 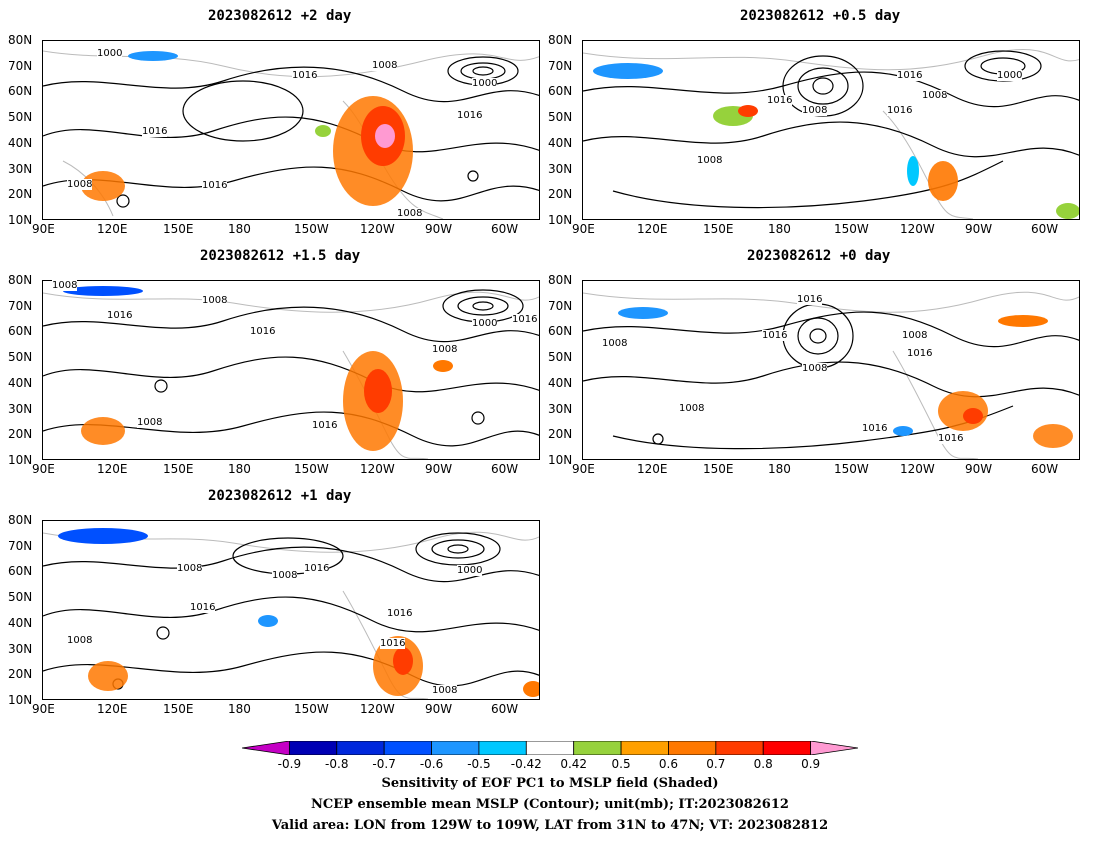 I want to click on panel-title-plus1.5: 2023082612 +1.5 day, so click(x=280, y=256).